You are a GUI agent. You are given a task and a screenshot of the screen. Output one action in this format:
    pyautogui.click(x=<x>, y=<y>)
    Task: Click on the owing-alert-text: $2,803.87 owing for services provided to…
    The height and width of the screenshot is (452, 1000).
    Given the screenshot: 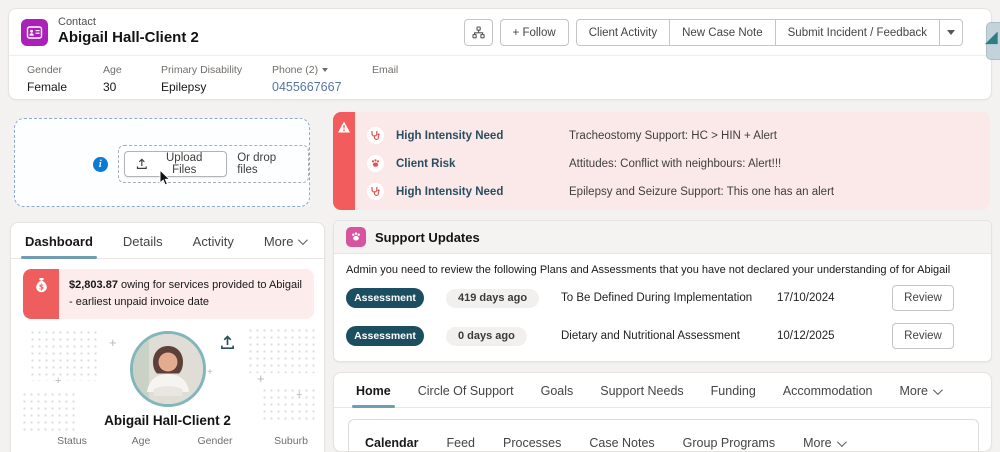 What is the action you would take?
    pyautogui.click(x=185, y=294)
    